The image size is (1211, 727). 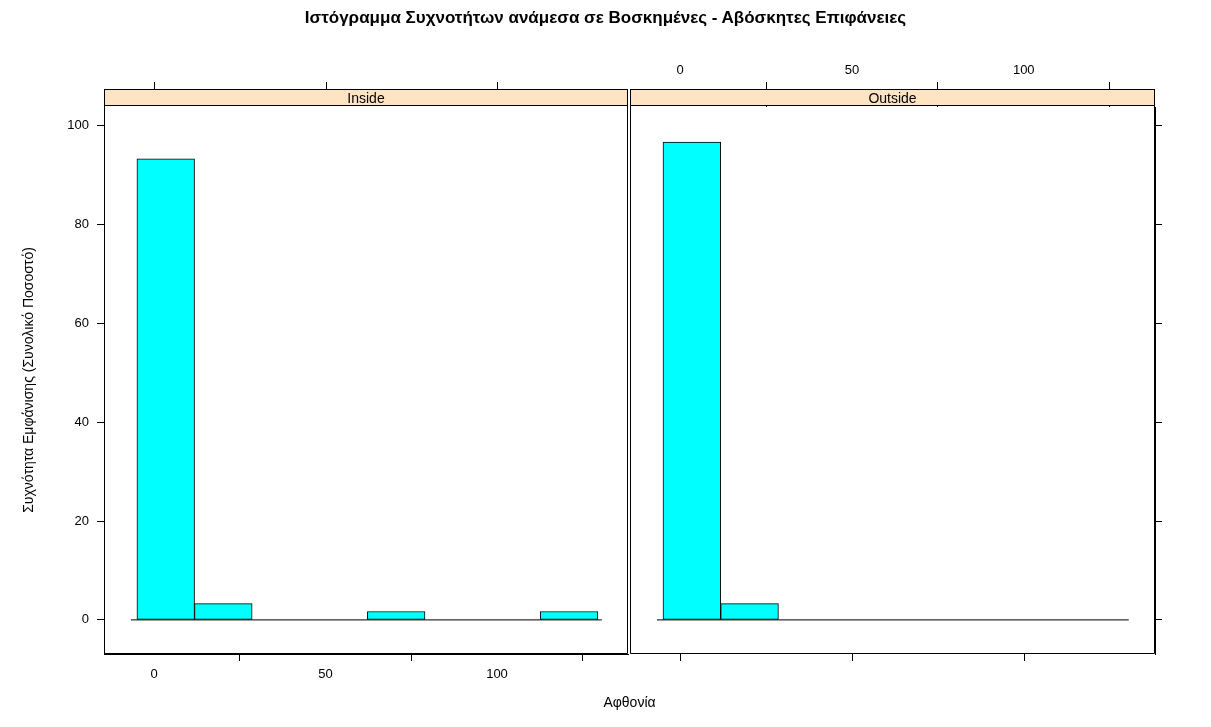 What do you see at coordinates (81, 323) in the screenshot?
I see `y-tick-label: 60` at bounding box center [81, 323].